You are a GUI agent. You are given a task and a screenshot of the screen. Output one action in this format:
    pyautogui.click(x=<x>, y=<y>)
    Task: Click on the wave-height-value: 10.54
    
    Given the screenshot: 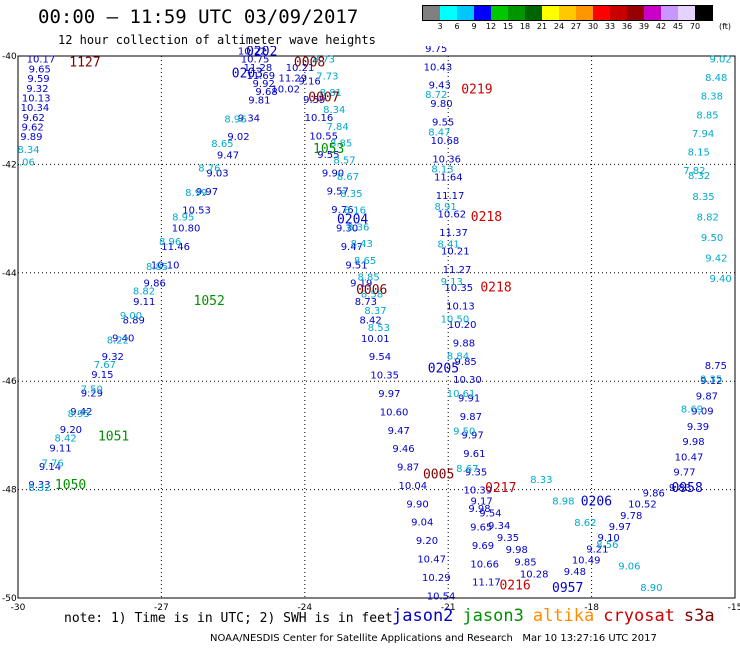 What is the action you would take?
    pyautogui.click(x=441, y=596)
    